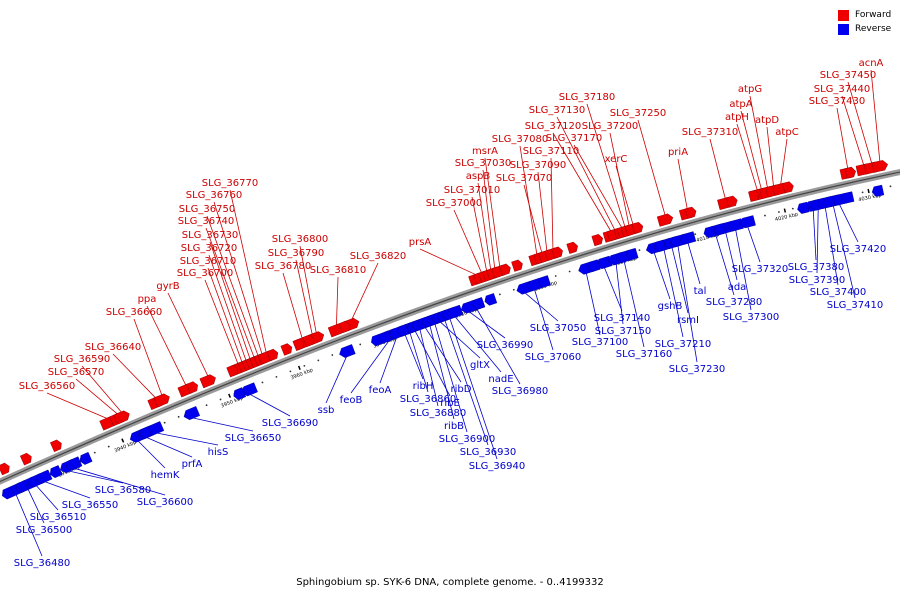 This screenshot has height=600, width=900. What do you see at coordinates (296, 253) in the screenshot?
I see `svg-text: SLG_36790` at bounding box center [296, 253].